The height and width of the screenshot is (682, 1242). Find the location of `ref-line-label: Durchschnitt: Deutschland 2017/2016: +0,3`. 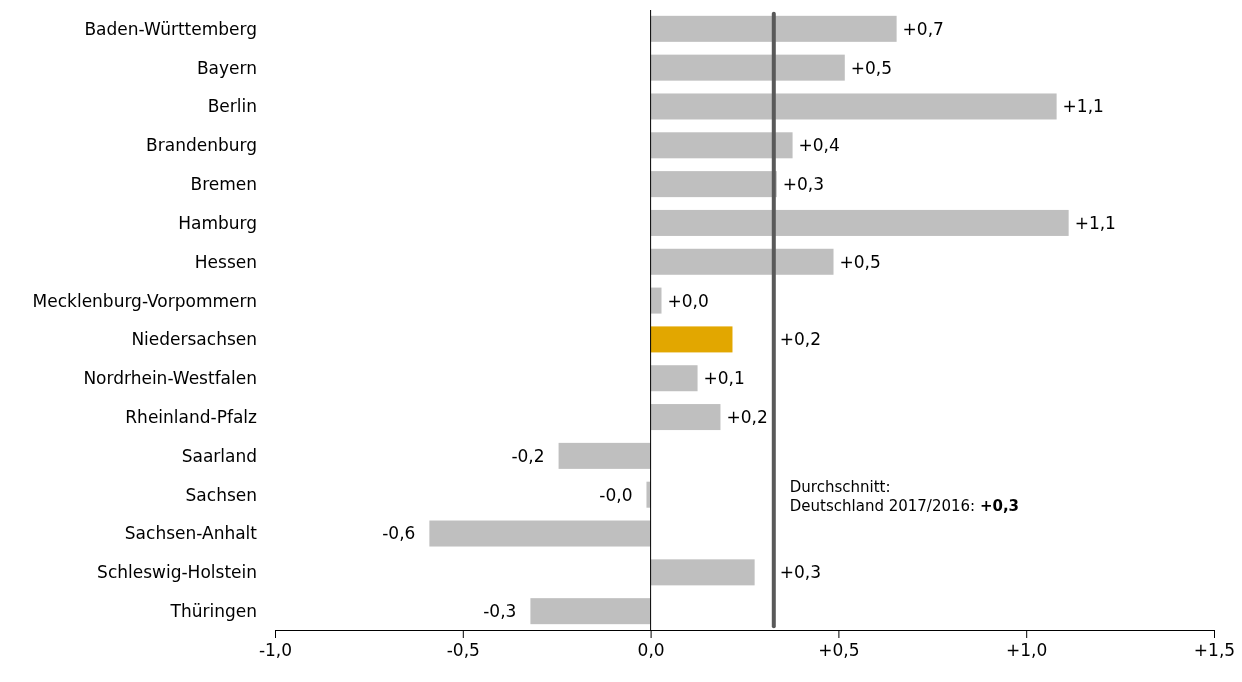

ref-line-label: Durchschnitt: Deutschland 2017/2016: +0,3 is located at coordinates (904, 496).